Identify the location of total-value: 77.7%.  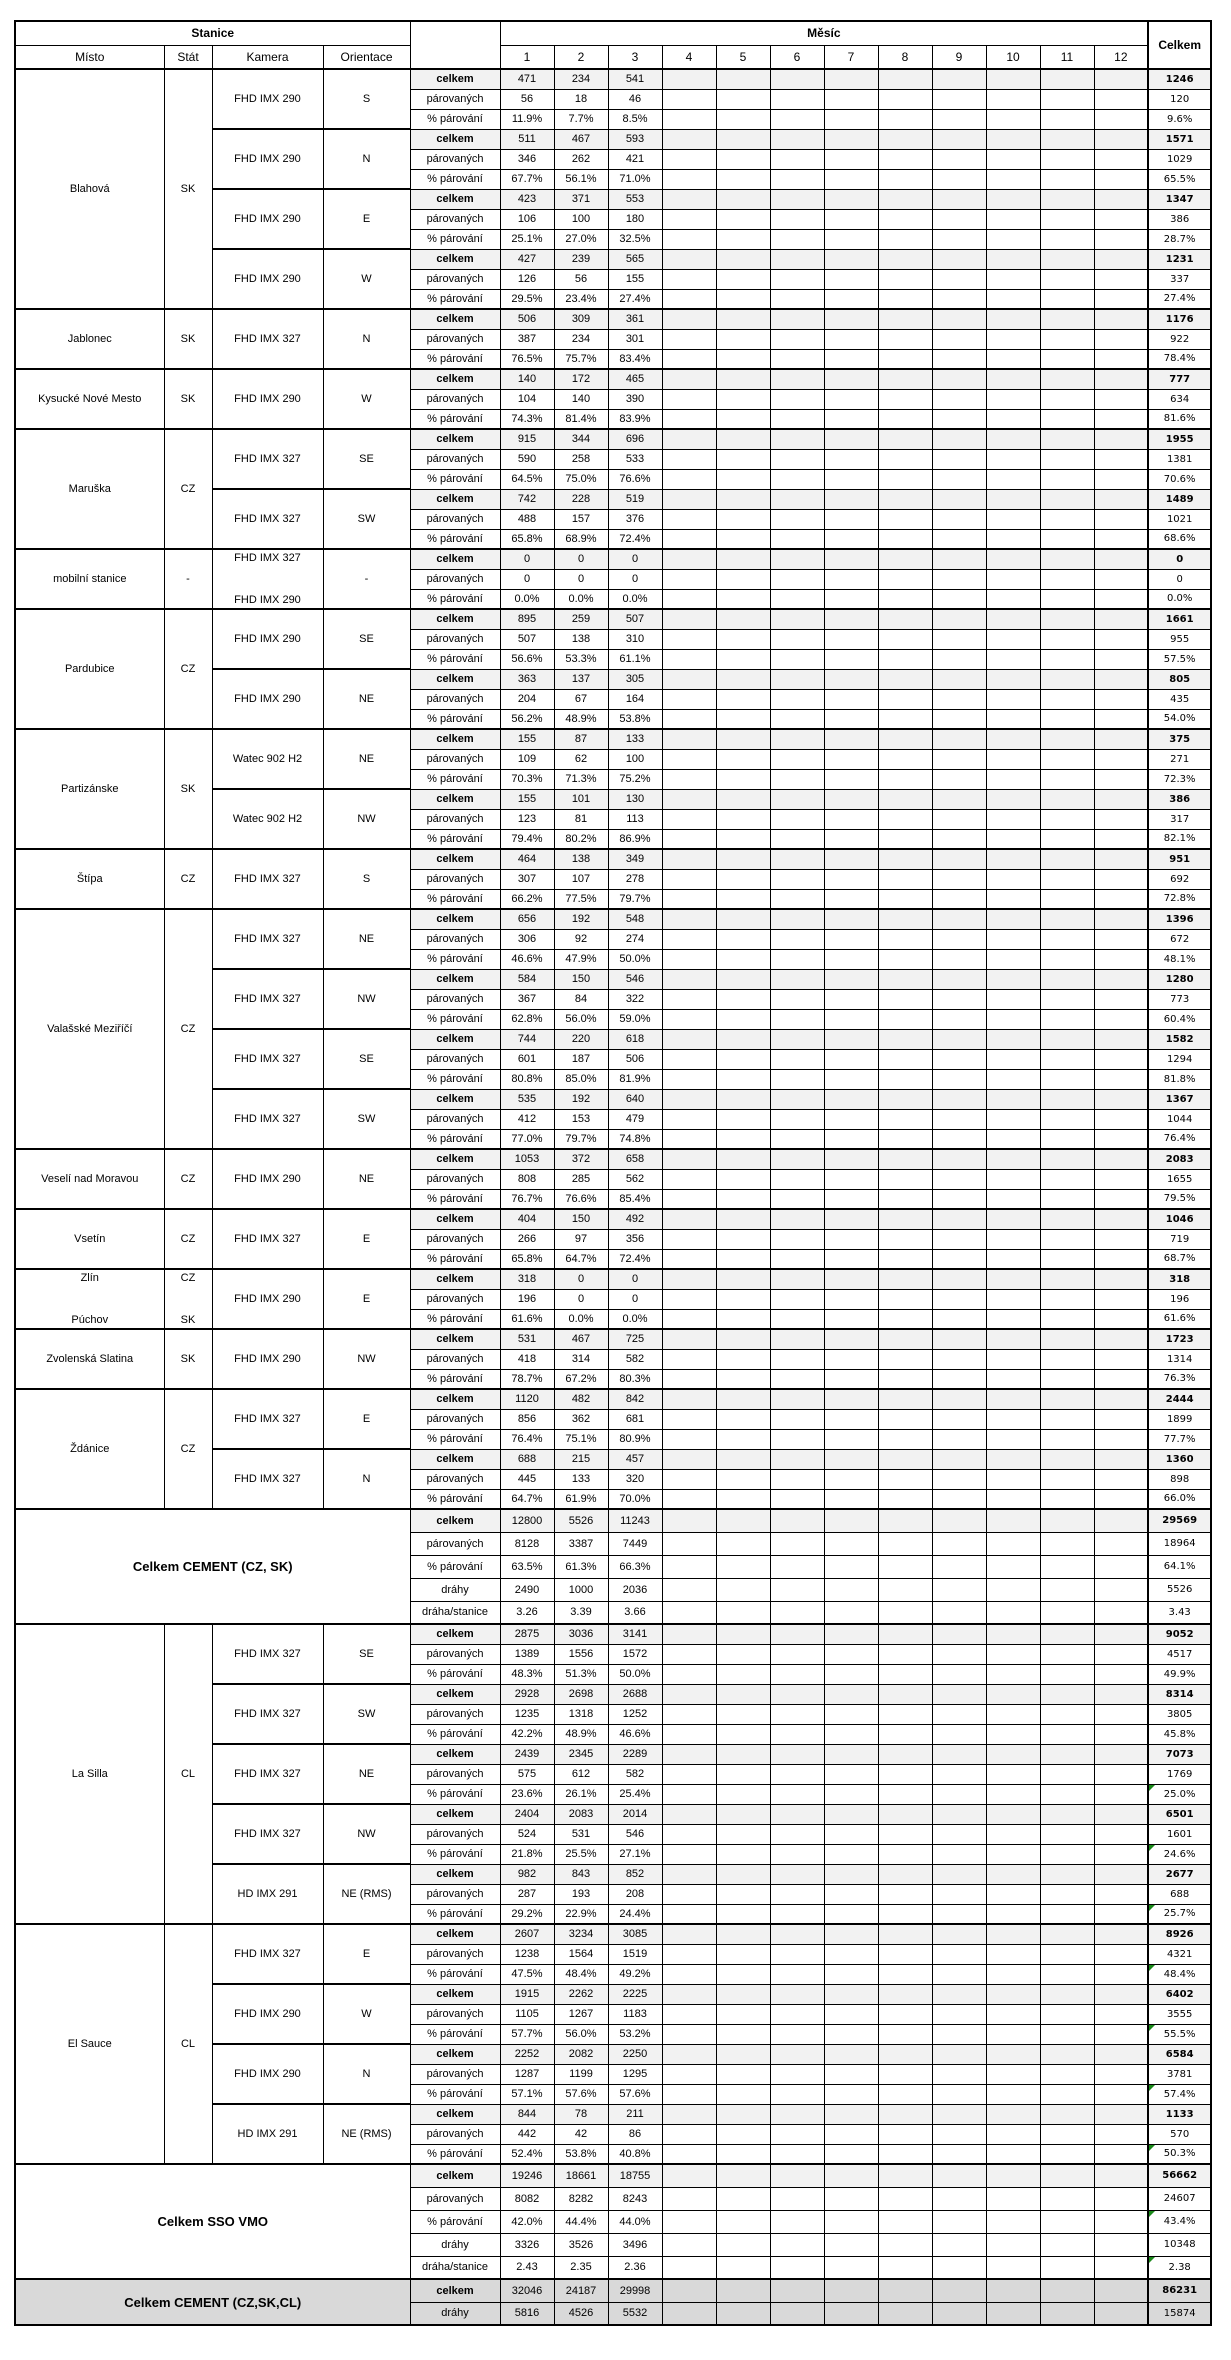
(1179, 1439).